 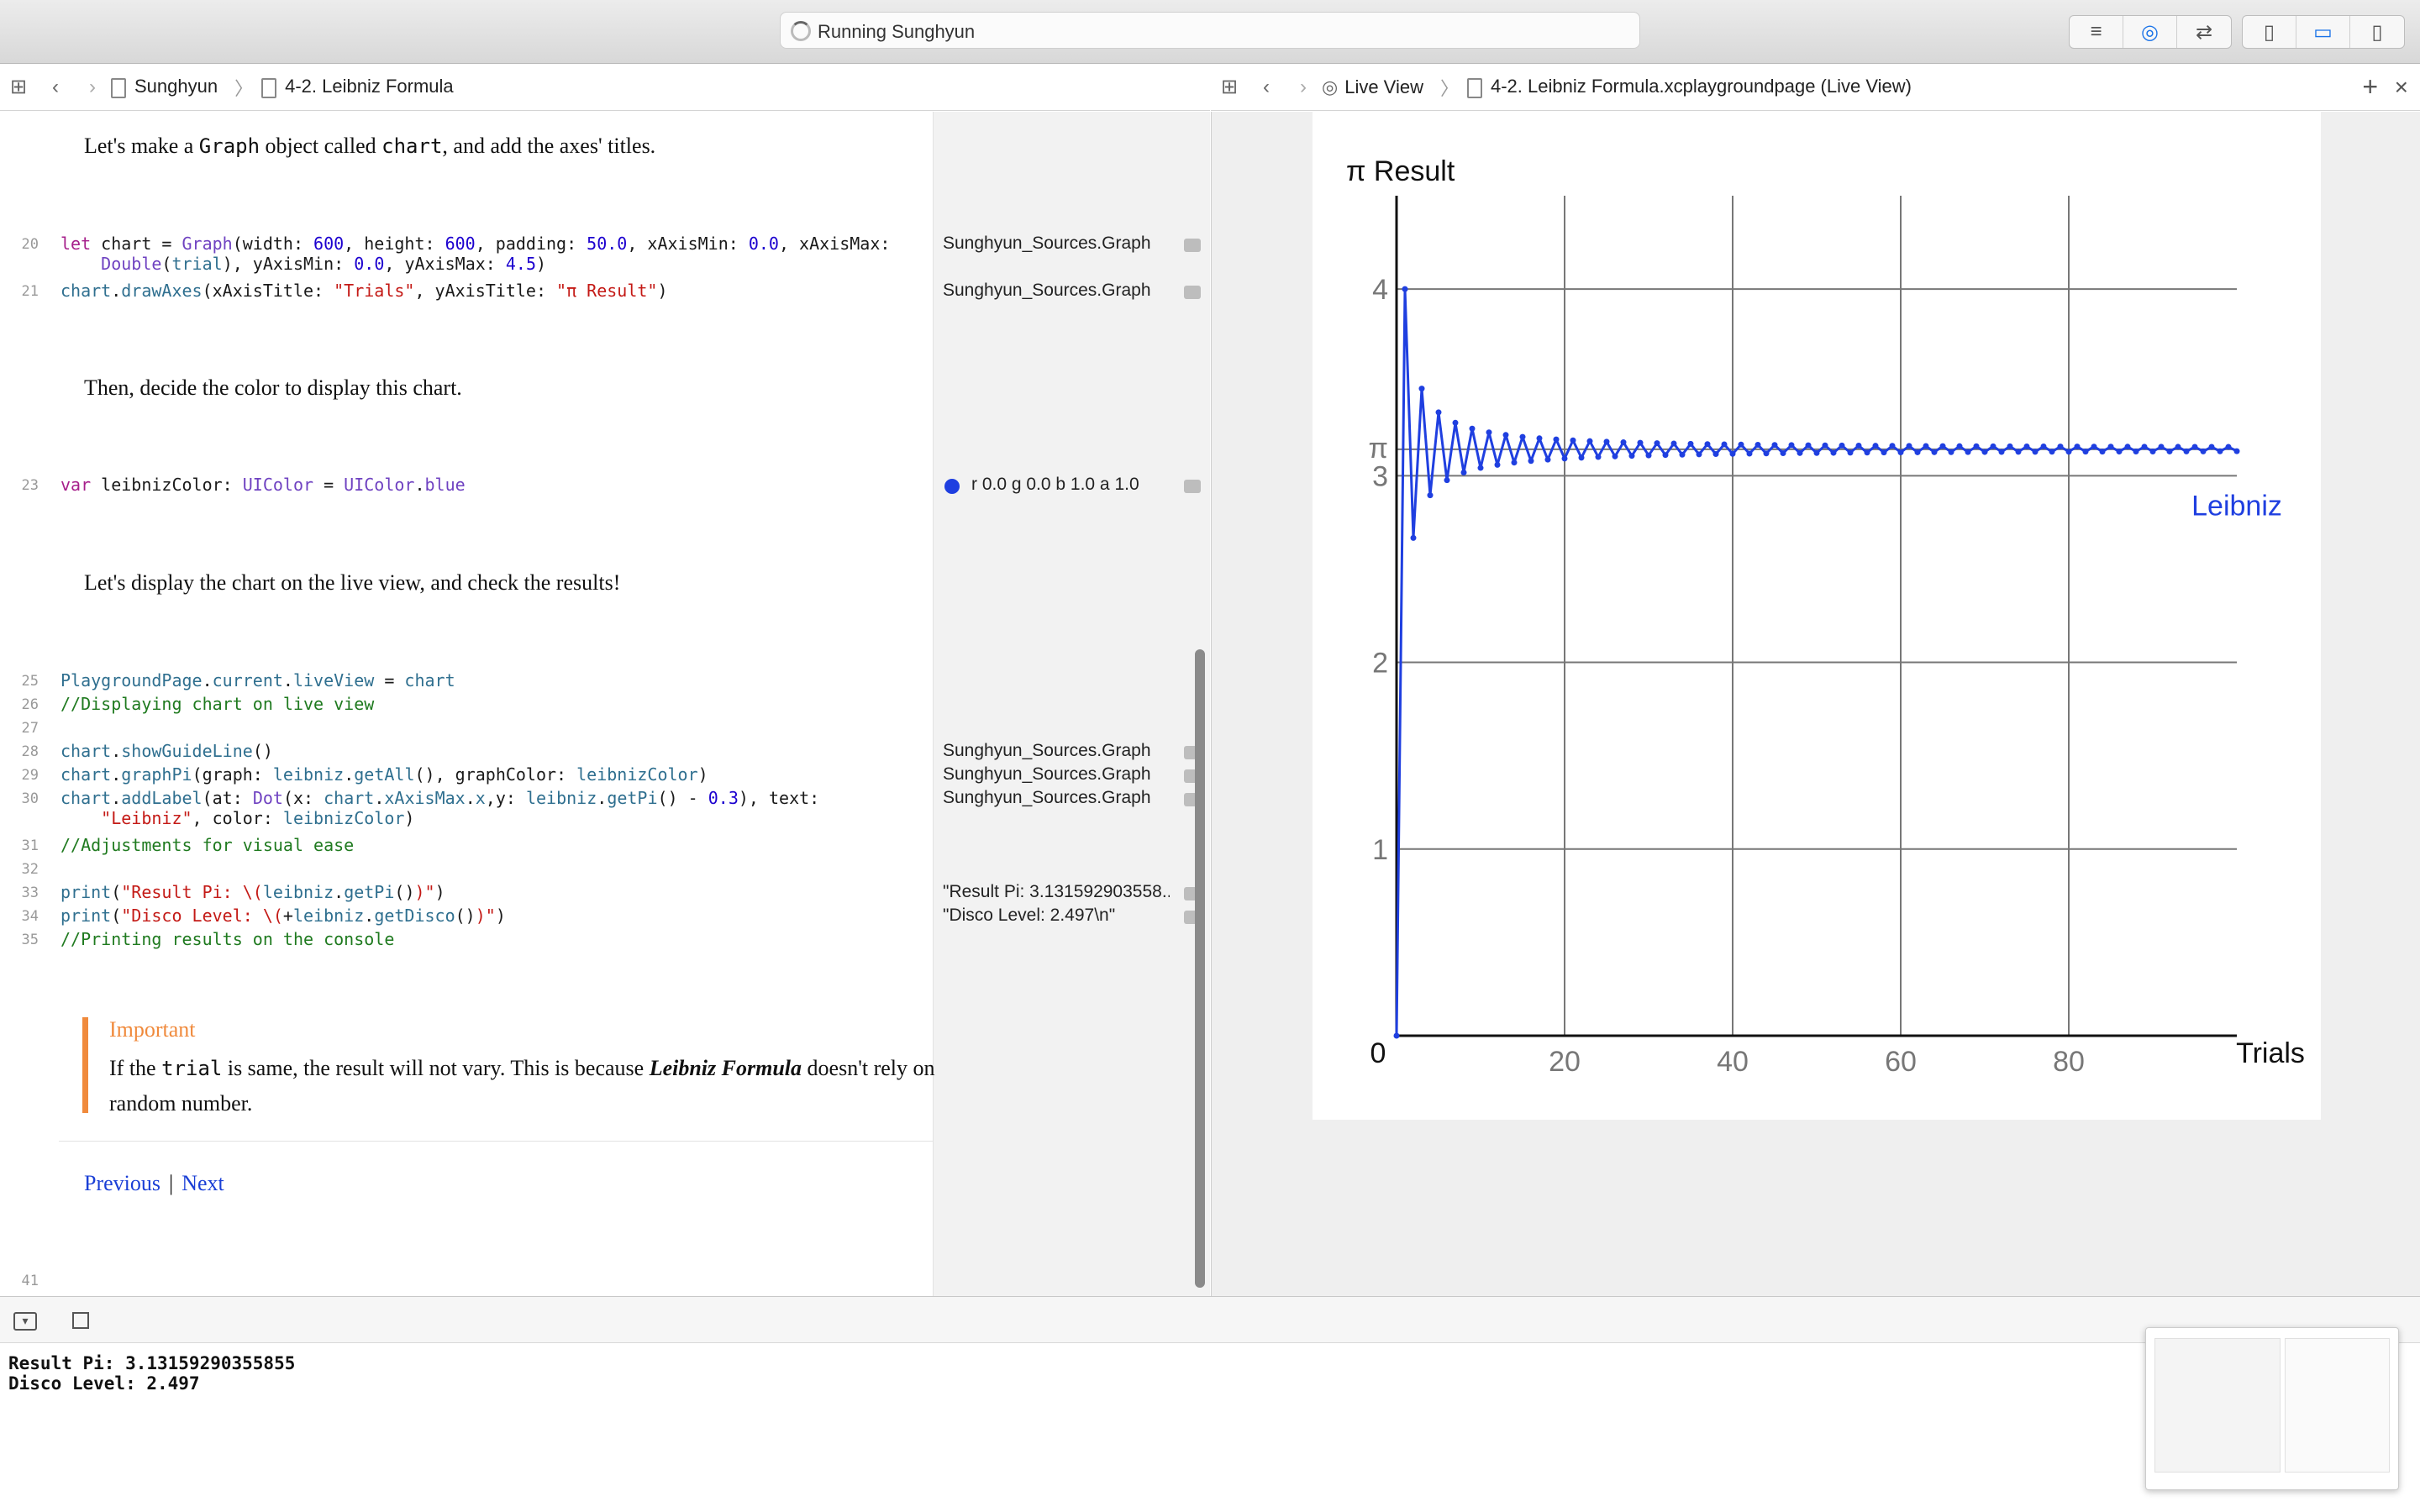 I want to click on breadcrumb-live-view: ◎ Live View, so click(x=1373, y=86).